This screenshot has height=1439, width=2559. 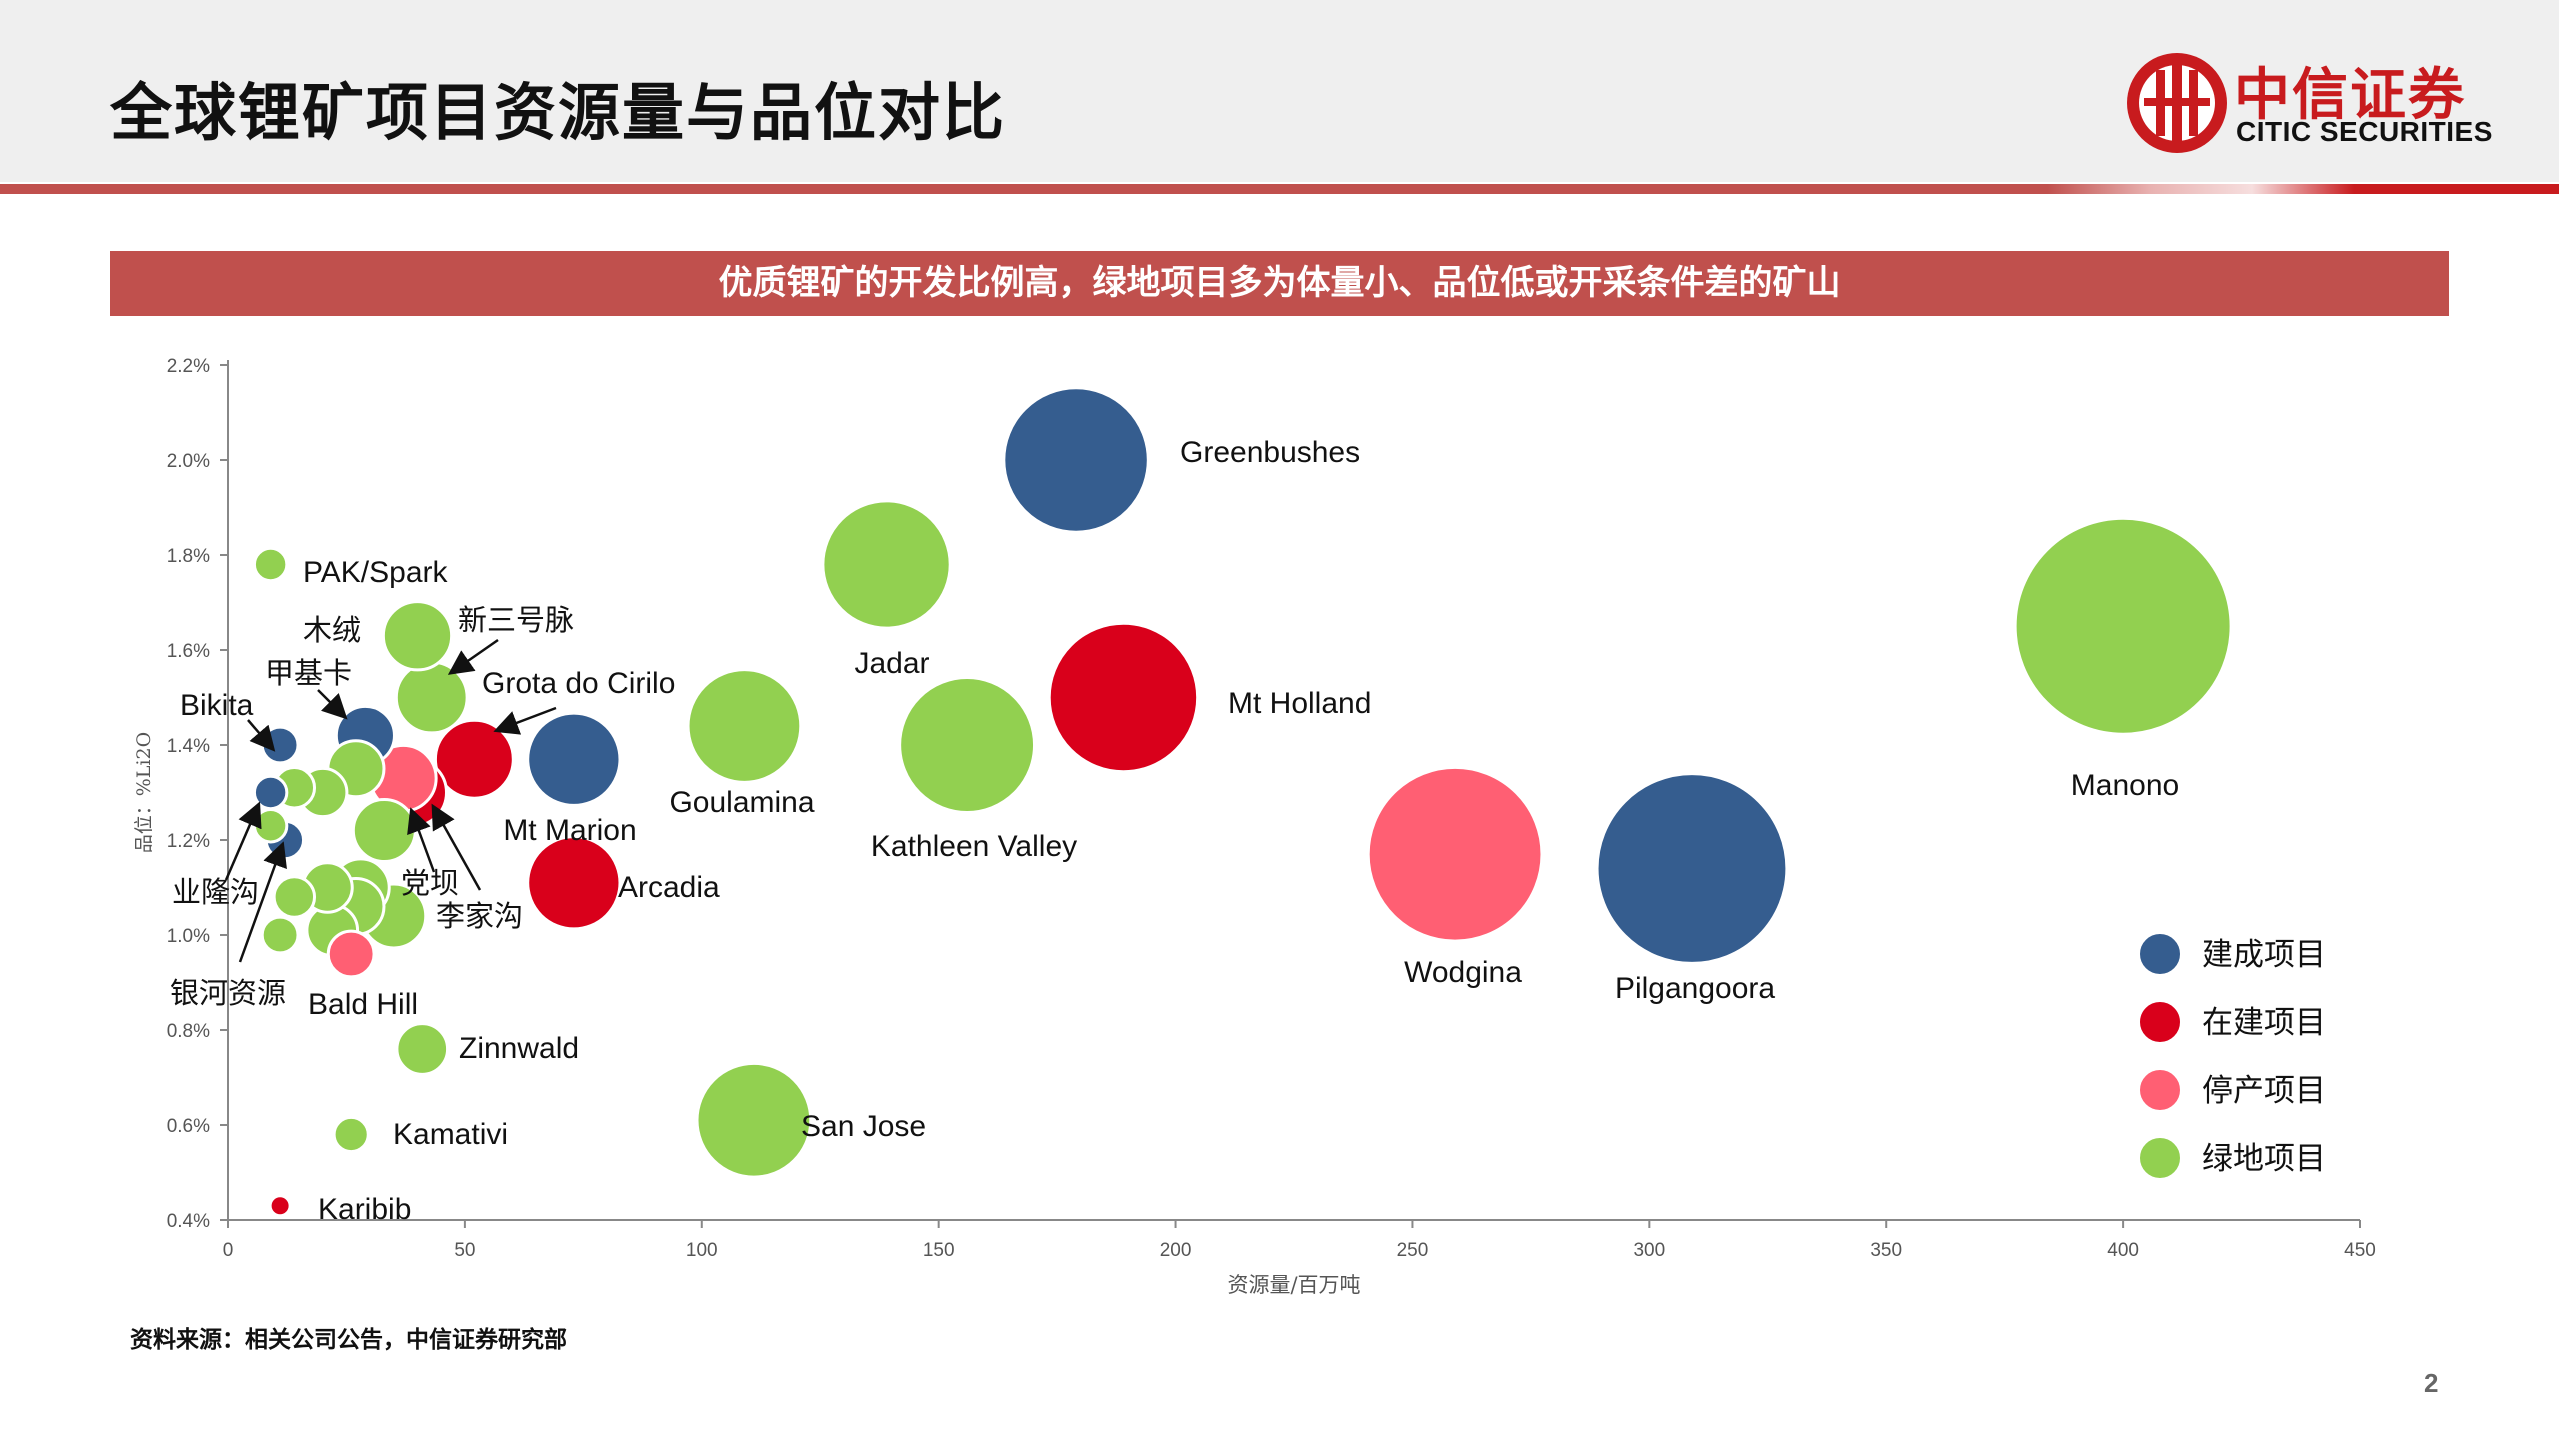 I want to click on bubble-label: Mt Marion, so click(x=569, y=830).